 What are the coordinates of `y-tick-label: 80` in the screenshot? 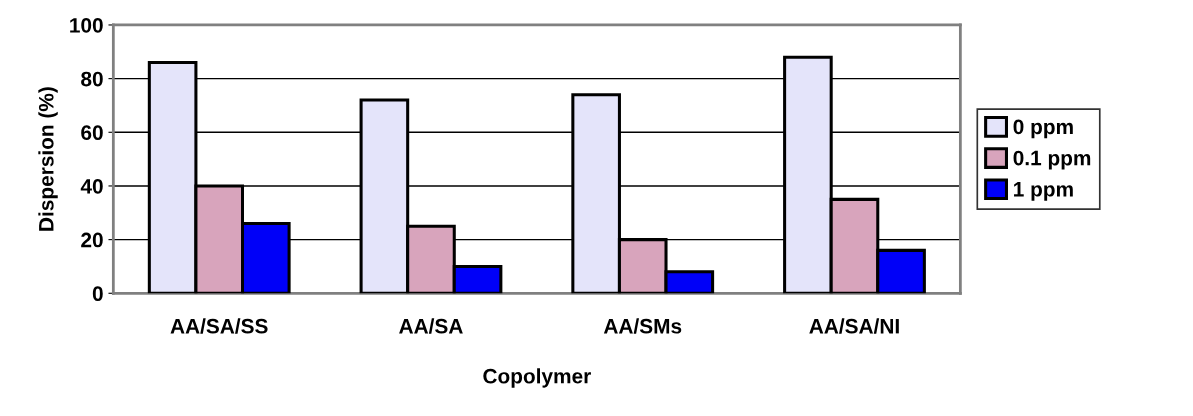 It's located at (92, 79).